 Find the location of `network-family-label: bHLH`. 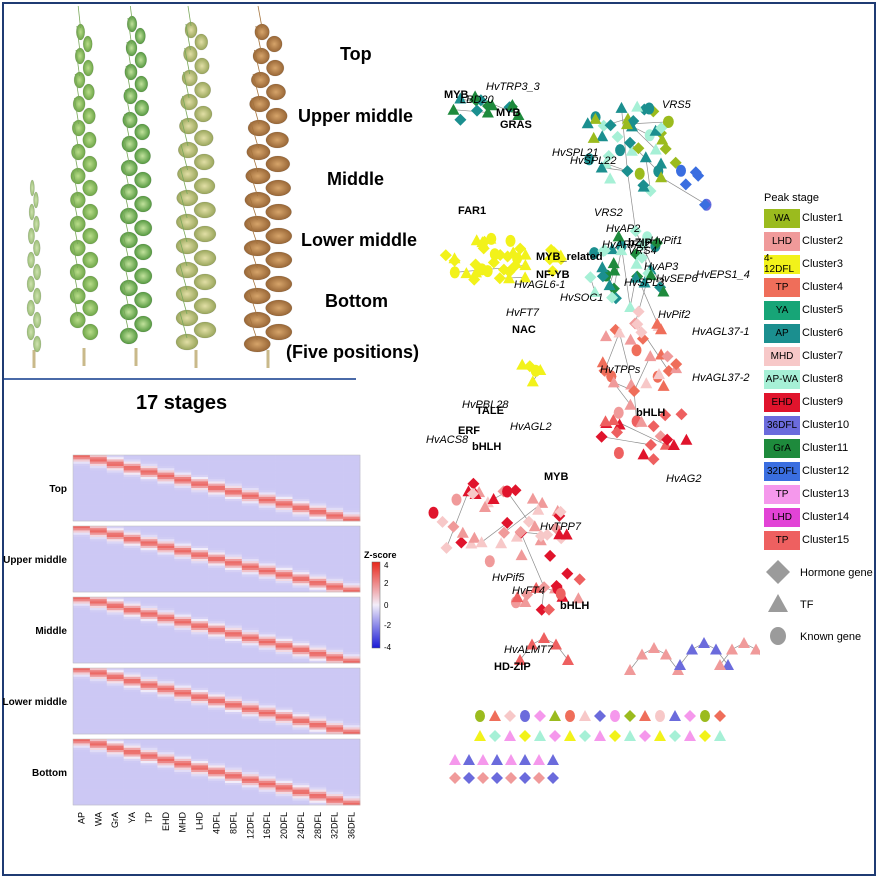

network-family-label: bHLH is located at coordinates (574, 606).